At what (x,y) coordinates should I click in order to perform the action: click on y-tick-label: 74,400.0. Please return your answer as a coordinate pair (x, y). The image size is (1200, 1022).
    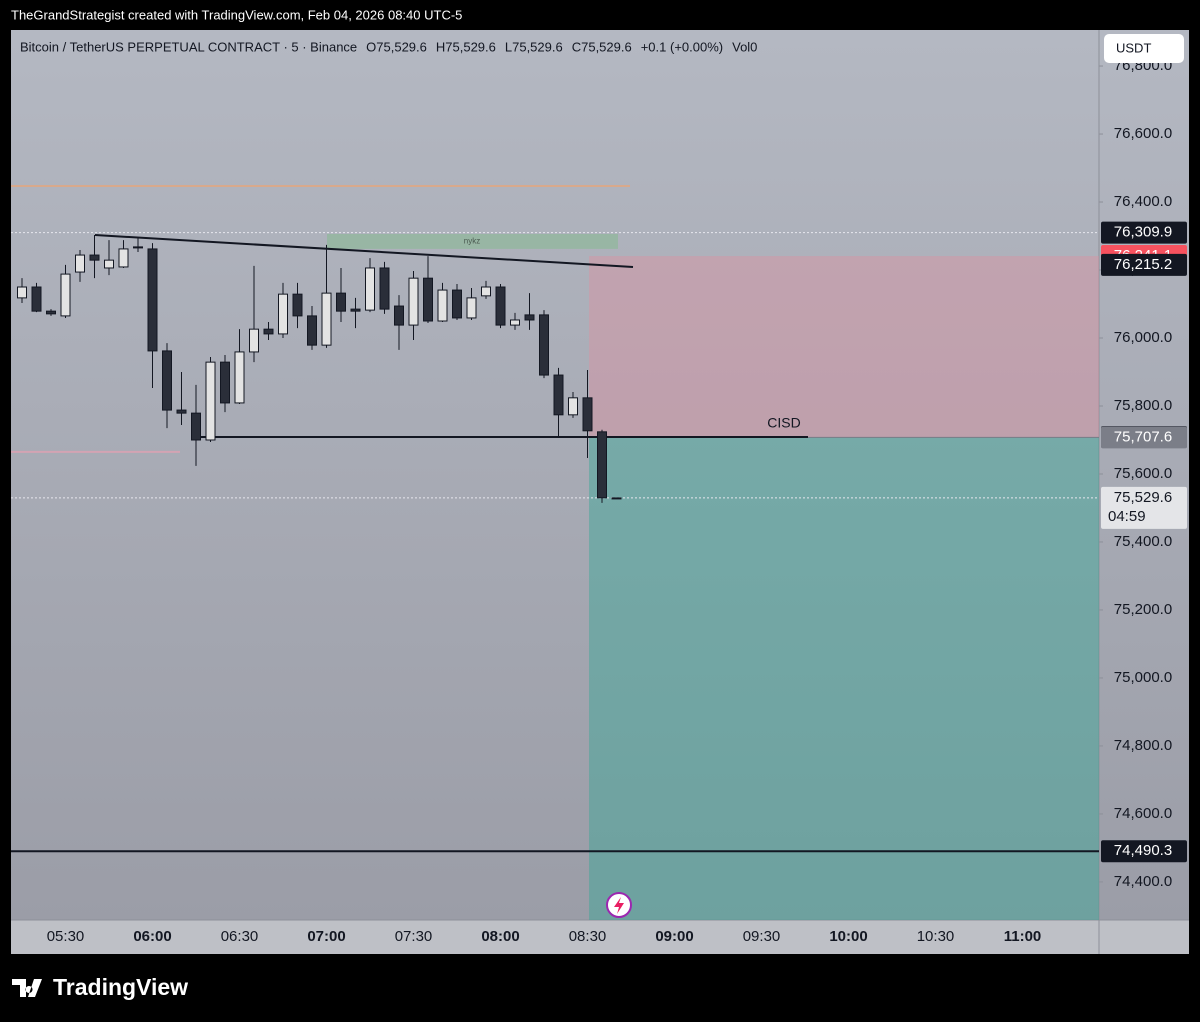
    Looking at the image, I should click on (1143, 881).